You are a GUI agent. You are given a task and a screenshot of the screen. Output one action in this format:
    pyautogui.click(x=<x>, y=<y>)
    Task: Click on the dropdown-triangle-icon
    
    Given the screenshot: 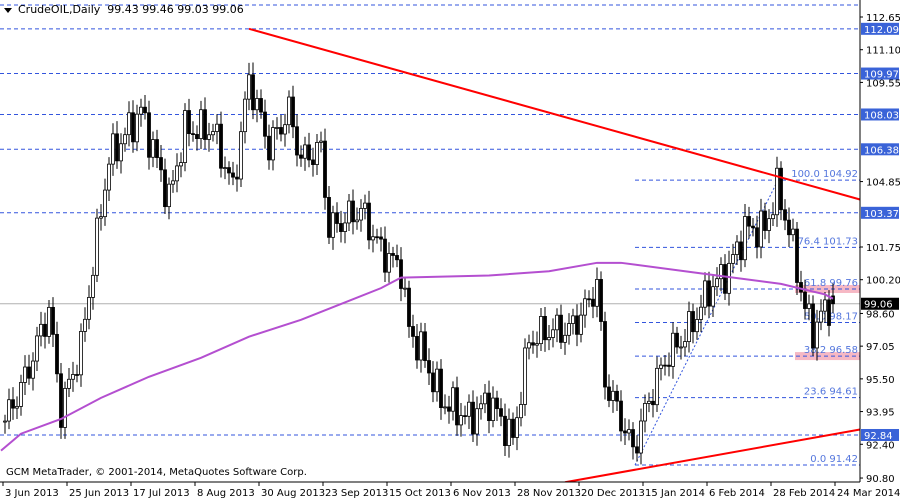 What is the action you would take?
    pyautogui.click(x=8, y=10)
    